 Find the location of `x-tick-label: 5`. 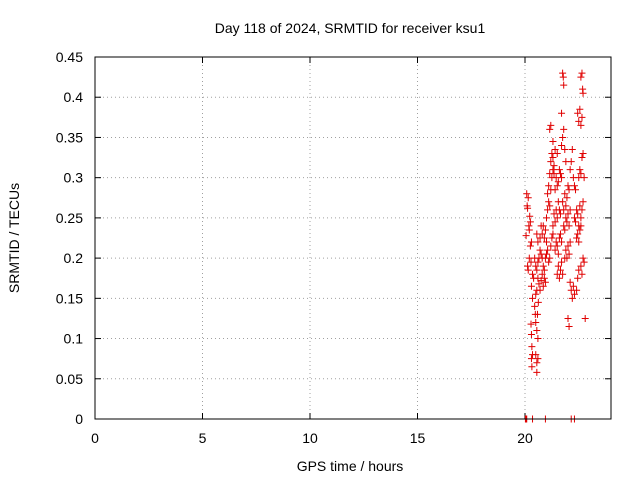

x-tick-label: 5 is located at coordinates (203, 438).